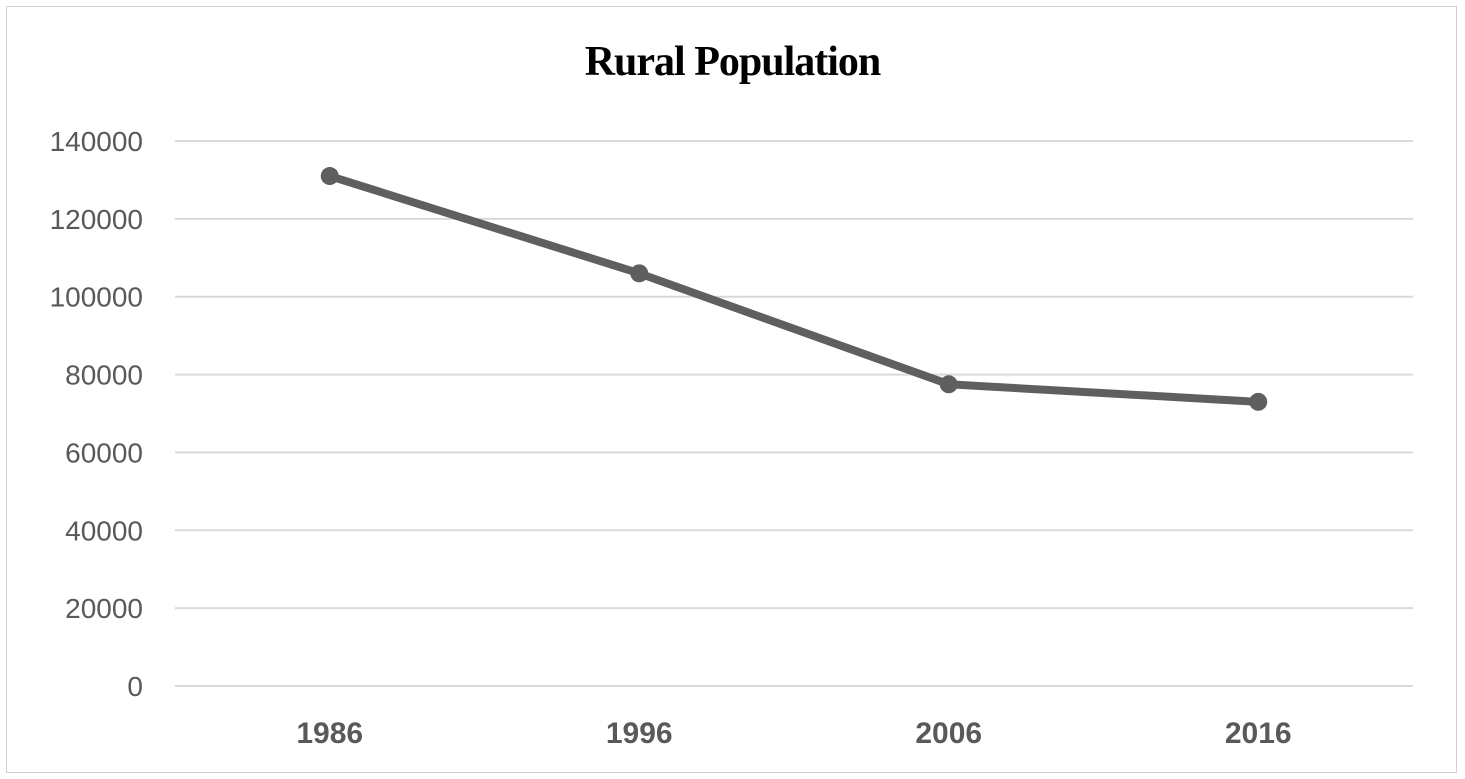 Image resolution: width=1465 pixels, height=779 pixels. What do you see at coordinates (135, 686) in the screenshot?
I see `y-tick-label: 0` at bounding box center [135, 686].